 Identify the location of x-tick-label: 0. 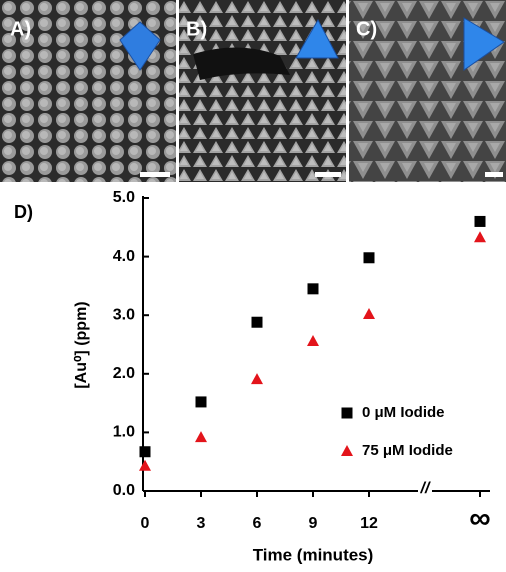
(145, 523).